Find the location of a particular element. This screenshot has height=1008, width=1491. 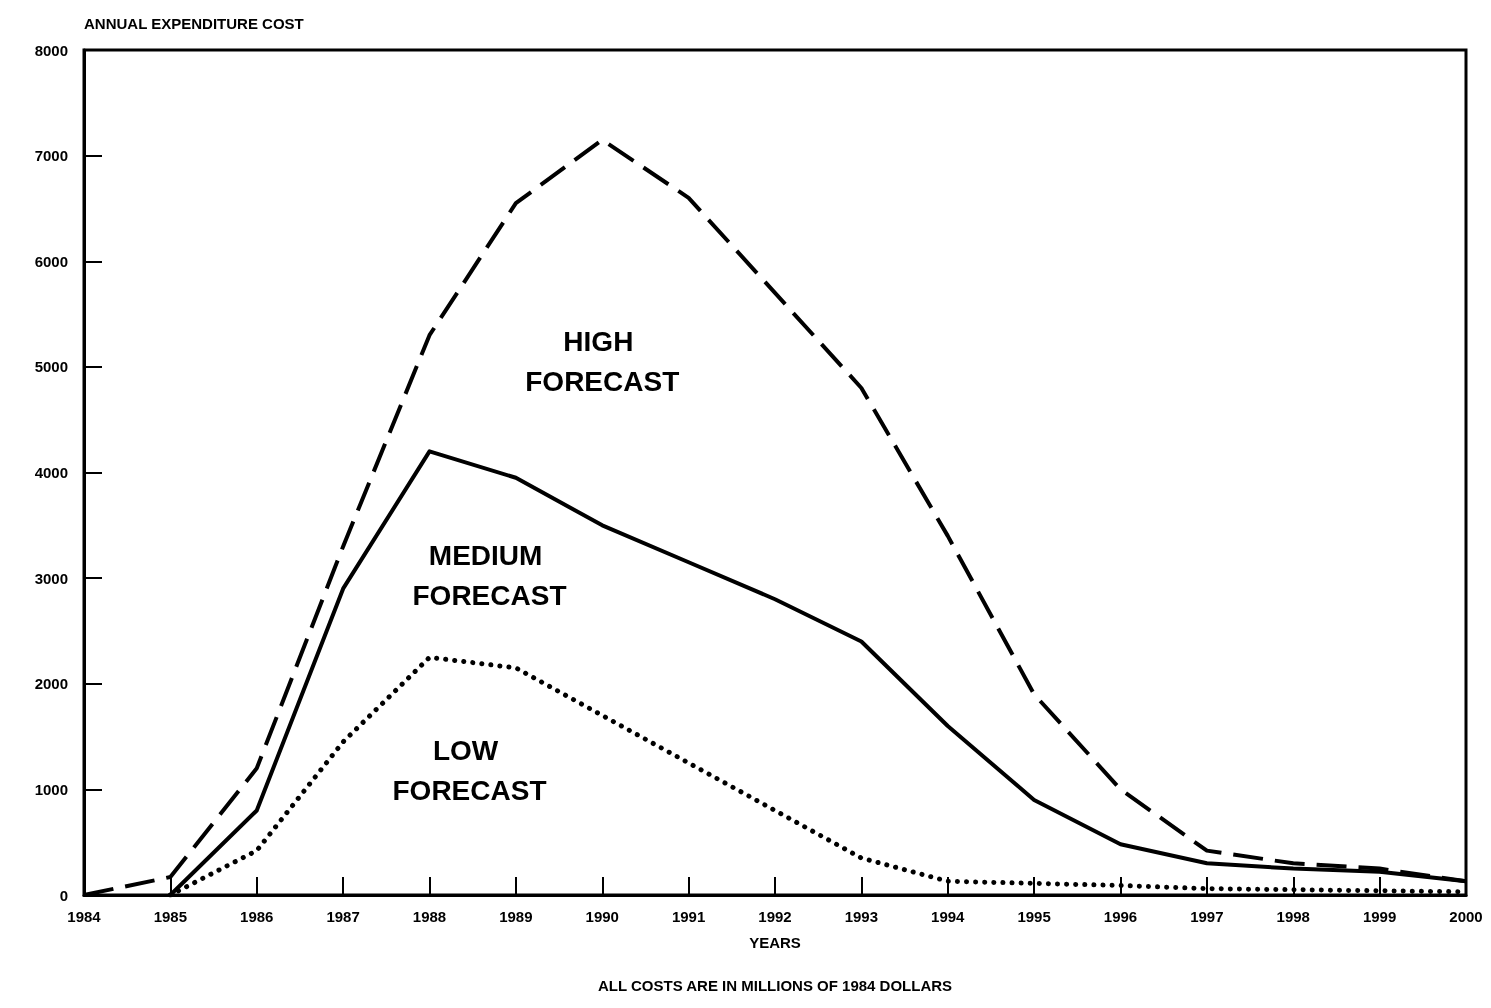

x-tick-label: 1986 is located at coordinates (257, 916).